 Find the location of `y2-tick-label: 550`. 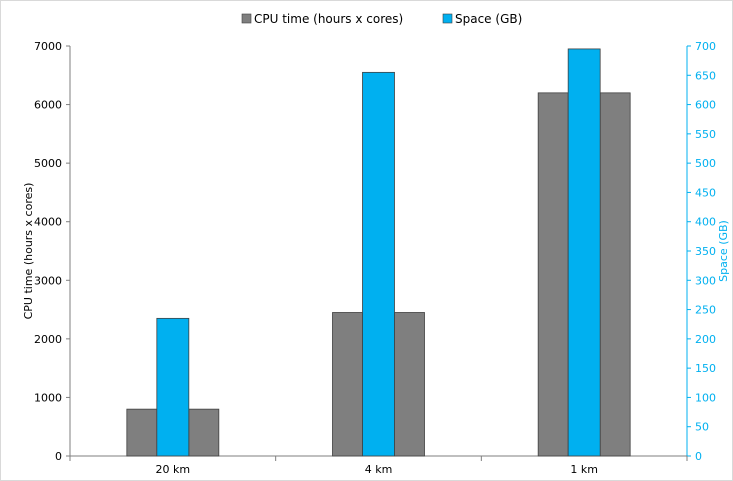

y2-tick-label: 550 is located at coordinates (705, 134).